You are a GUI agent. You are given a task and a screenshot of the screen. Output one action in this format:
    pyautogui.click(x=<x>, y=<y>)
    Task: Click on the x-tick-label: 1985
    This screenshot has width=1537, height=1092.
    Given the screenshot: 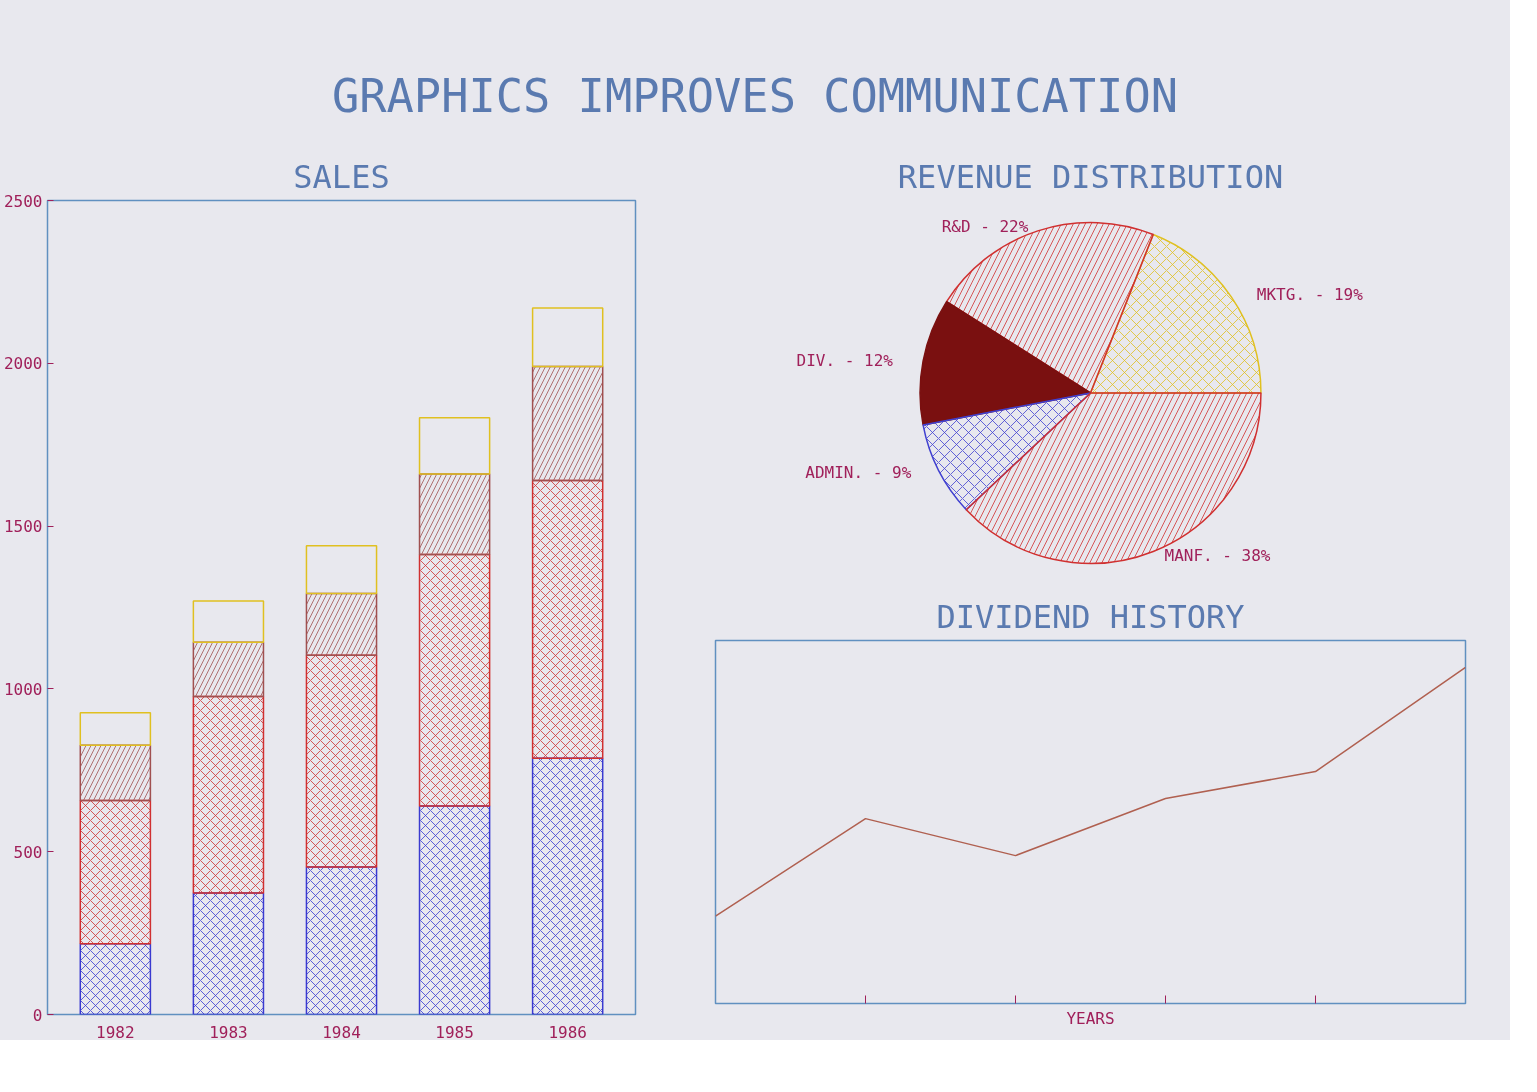 What is the action you would take?
    pyautogui.click(x=454, y=1032)
    